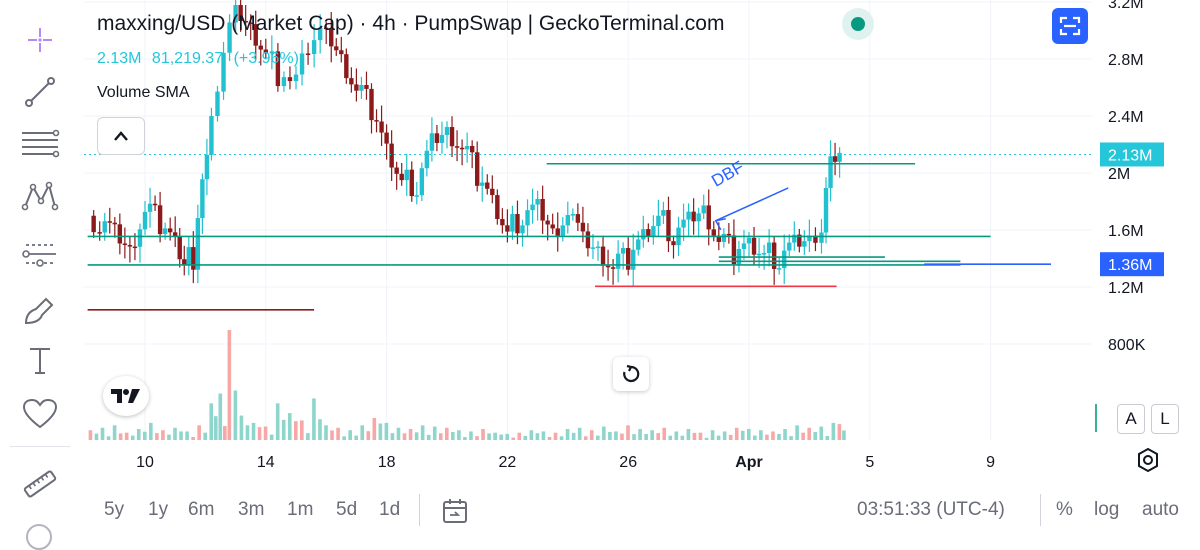  I want to click on log-scale-button: L, so click(1165, 419).